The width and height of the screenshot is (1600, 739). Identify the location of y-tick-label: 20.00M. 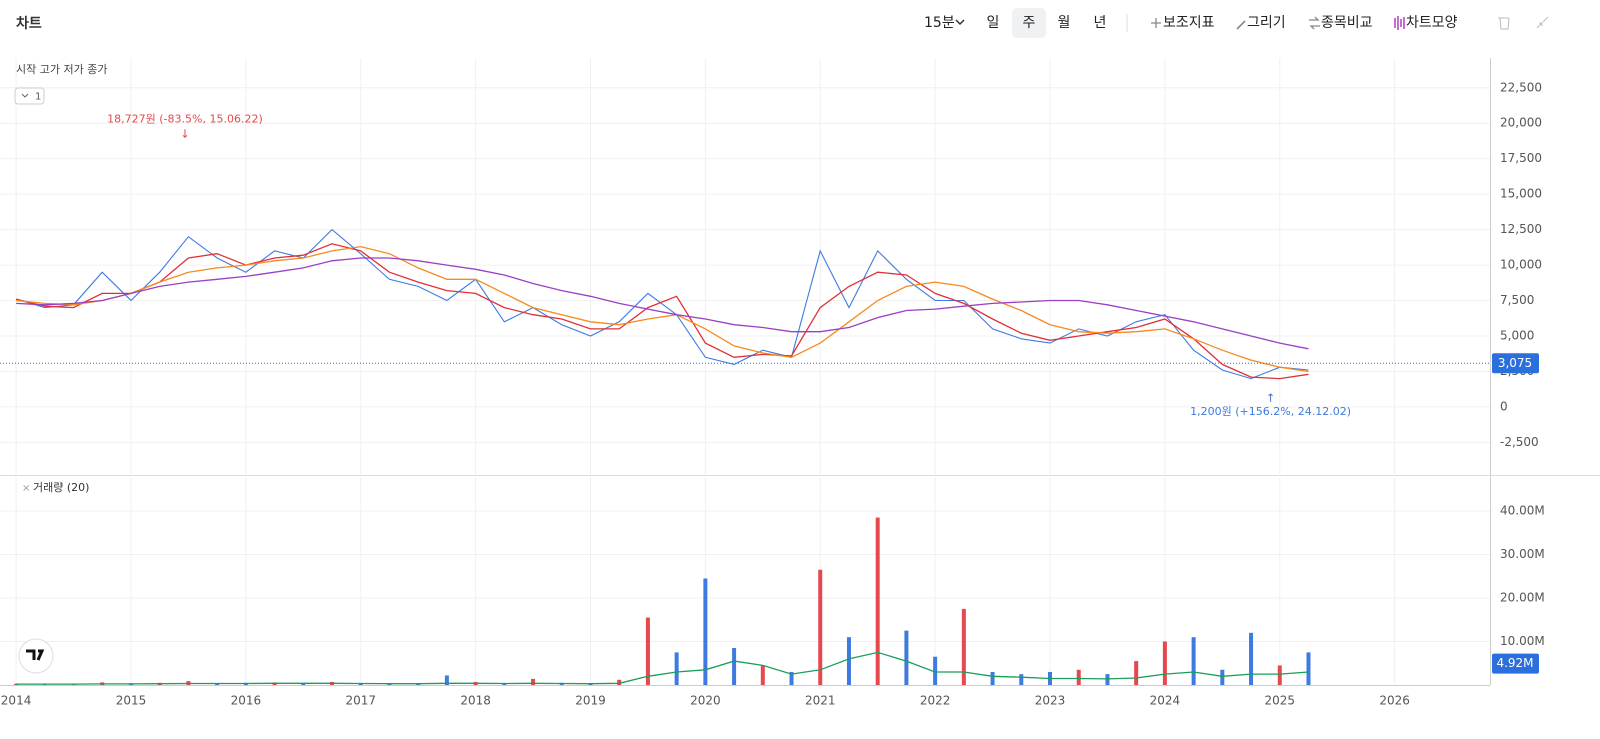
(1522, 598).